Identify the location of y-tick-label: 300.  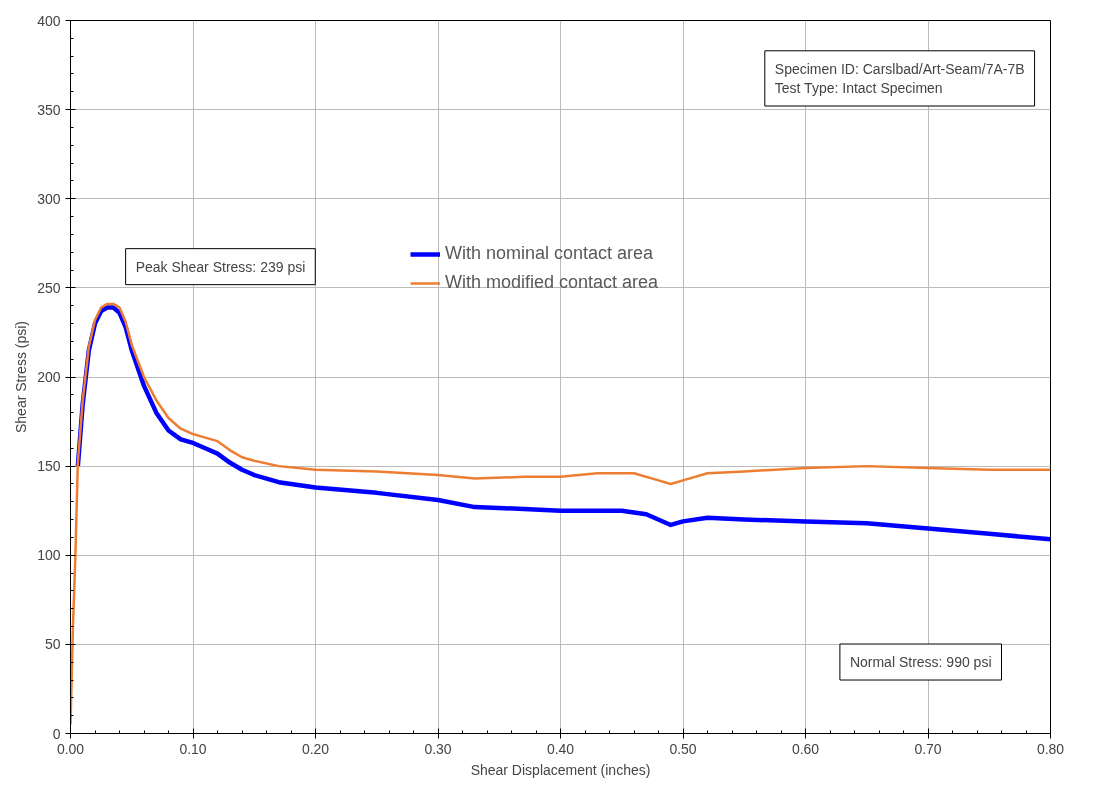
(49, 198).